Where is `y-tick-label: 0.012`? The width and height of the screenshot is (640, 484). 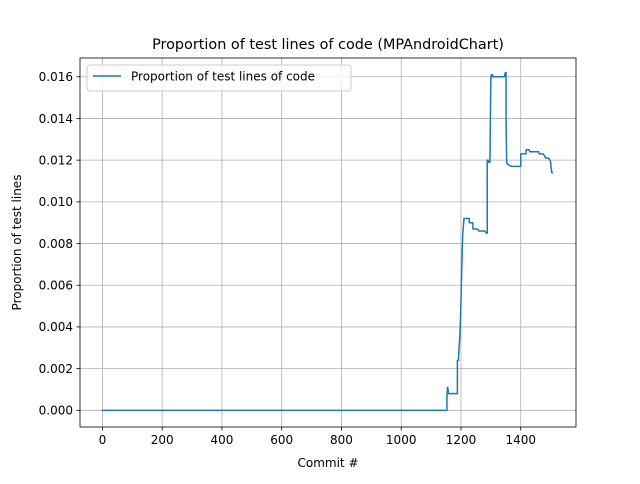
y-tick-label: 0.012 is located at coordinates (56, 160).